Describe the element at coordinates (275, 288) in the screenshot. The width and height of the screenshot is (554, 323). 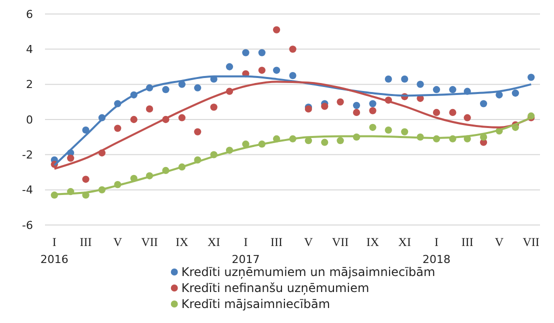
I see `legend-label: Kredīti nefinanšu uzņēmumiem` at that location.